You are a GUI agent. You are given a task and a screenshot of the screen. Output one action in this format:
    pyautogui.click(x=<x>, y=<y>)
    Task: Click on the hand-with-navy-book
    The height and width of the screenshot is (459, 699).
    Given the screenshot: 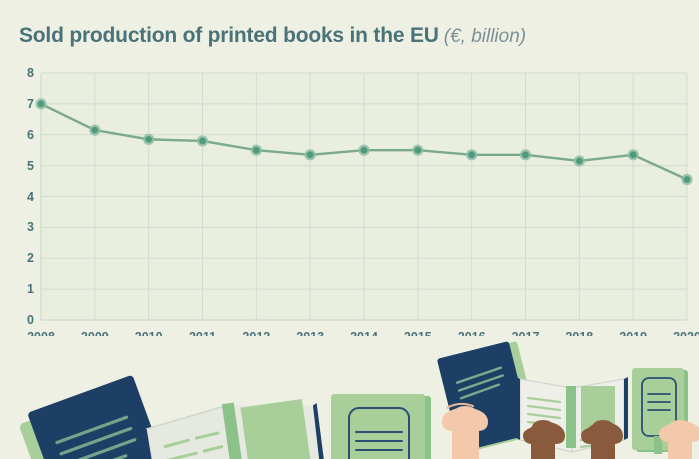 What is the action you would take?
    pyautogui.click(x=488, y=400)
    